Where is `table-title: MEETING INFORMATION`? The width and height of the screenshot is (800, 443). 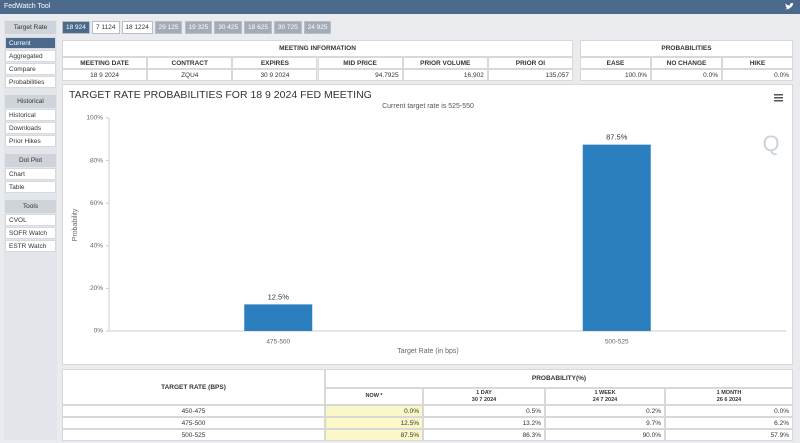
table-title: MEETING INFORMATION is located at coordinates (317, 48).